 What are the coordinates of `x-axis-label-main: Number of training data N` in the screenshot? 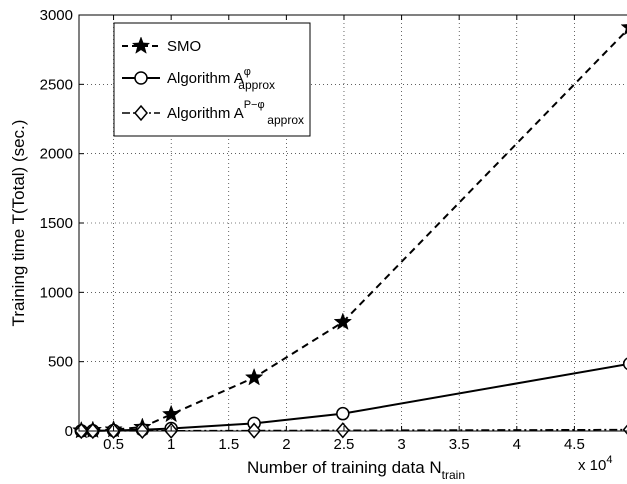 It's located at (344, 467).